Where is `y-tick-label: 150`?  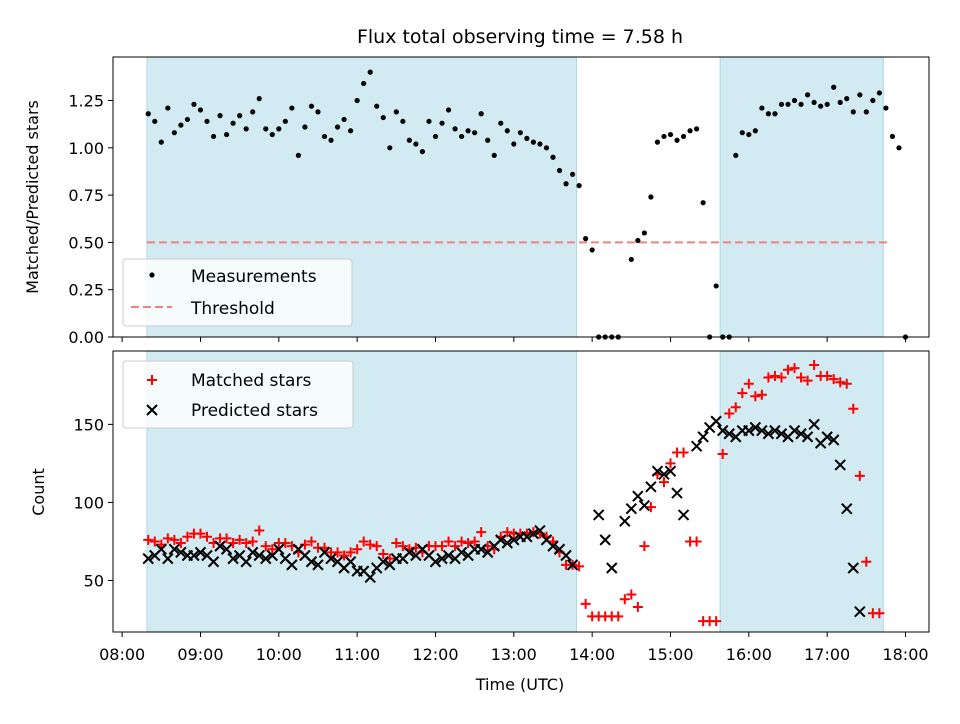
y-tick-label: 150 is located at coordinates (88, 424).